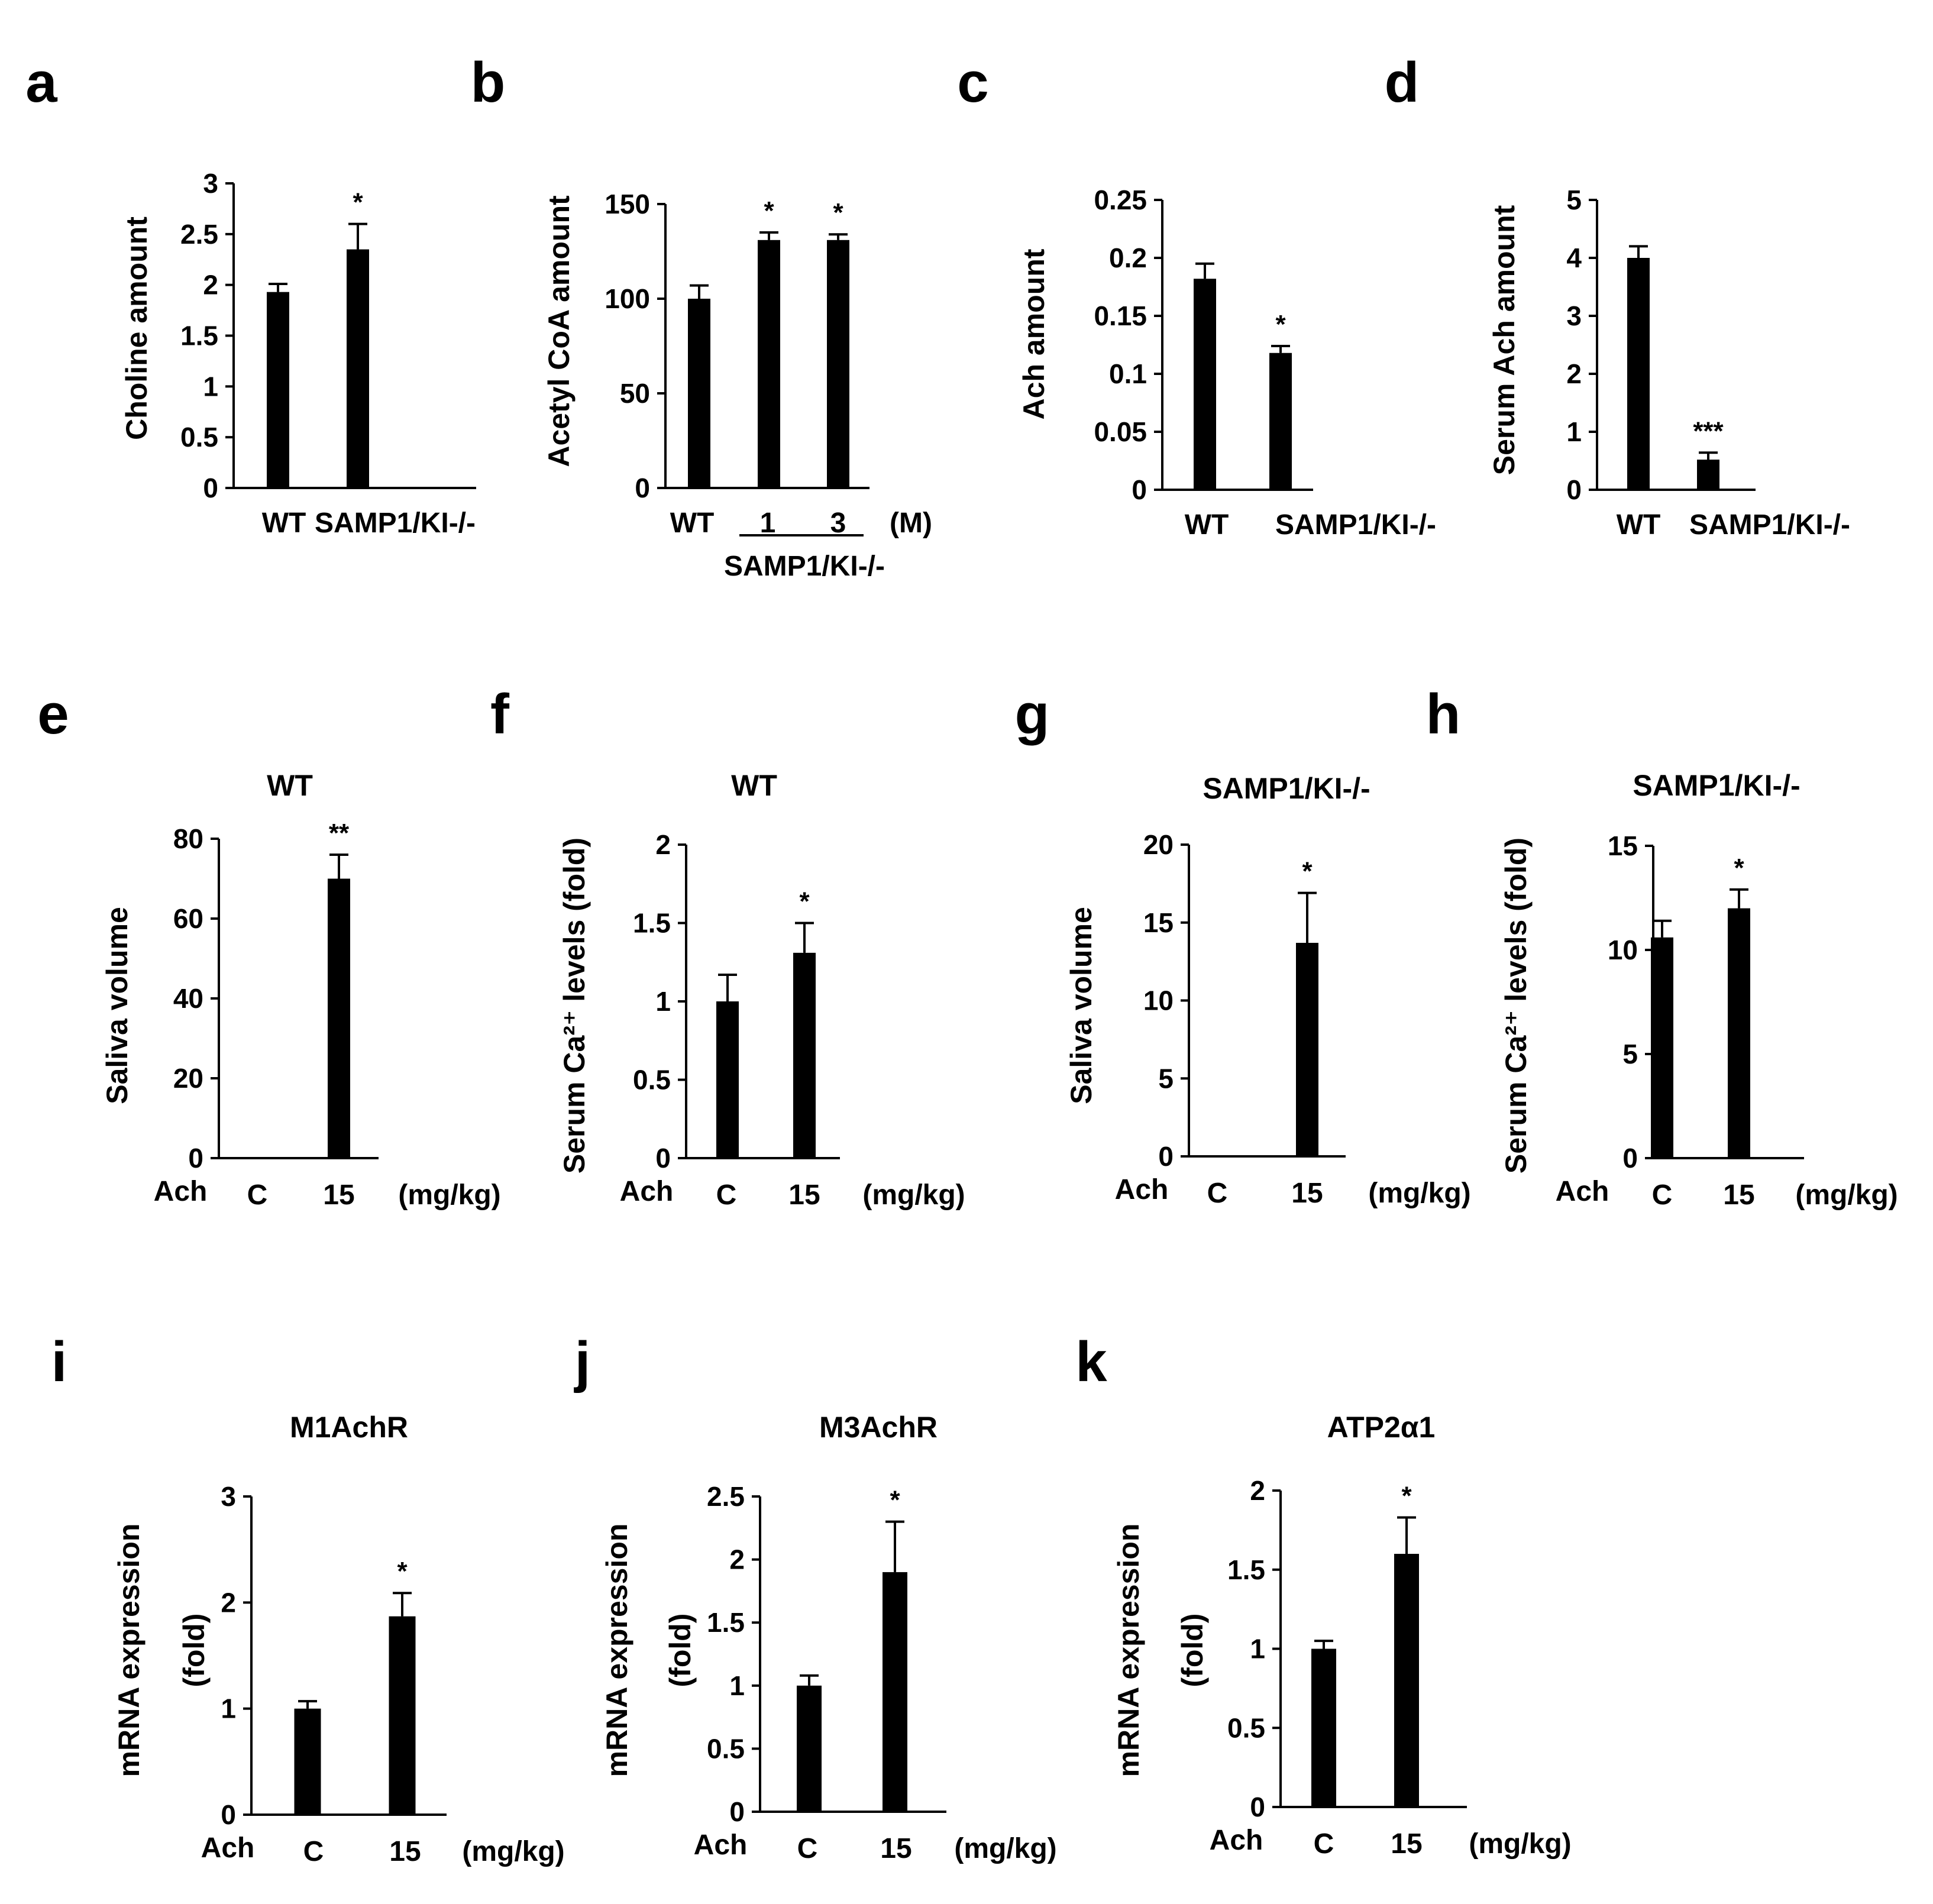 The width and height of the screenshot is (1933, 1904). I want to click on y-tick-label: 0.05, so click(1120, 431).